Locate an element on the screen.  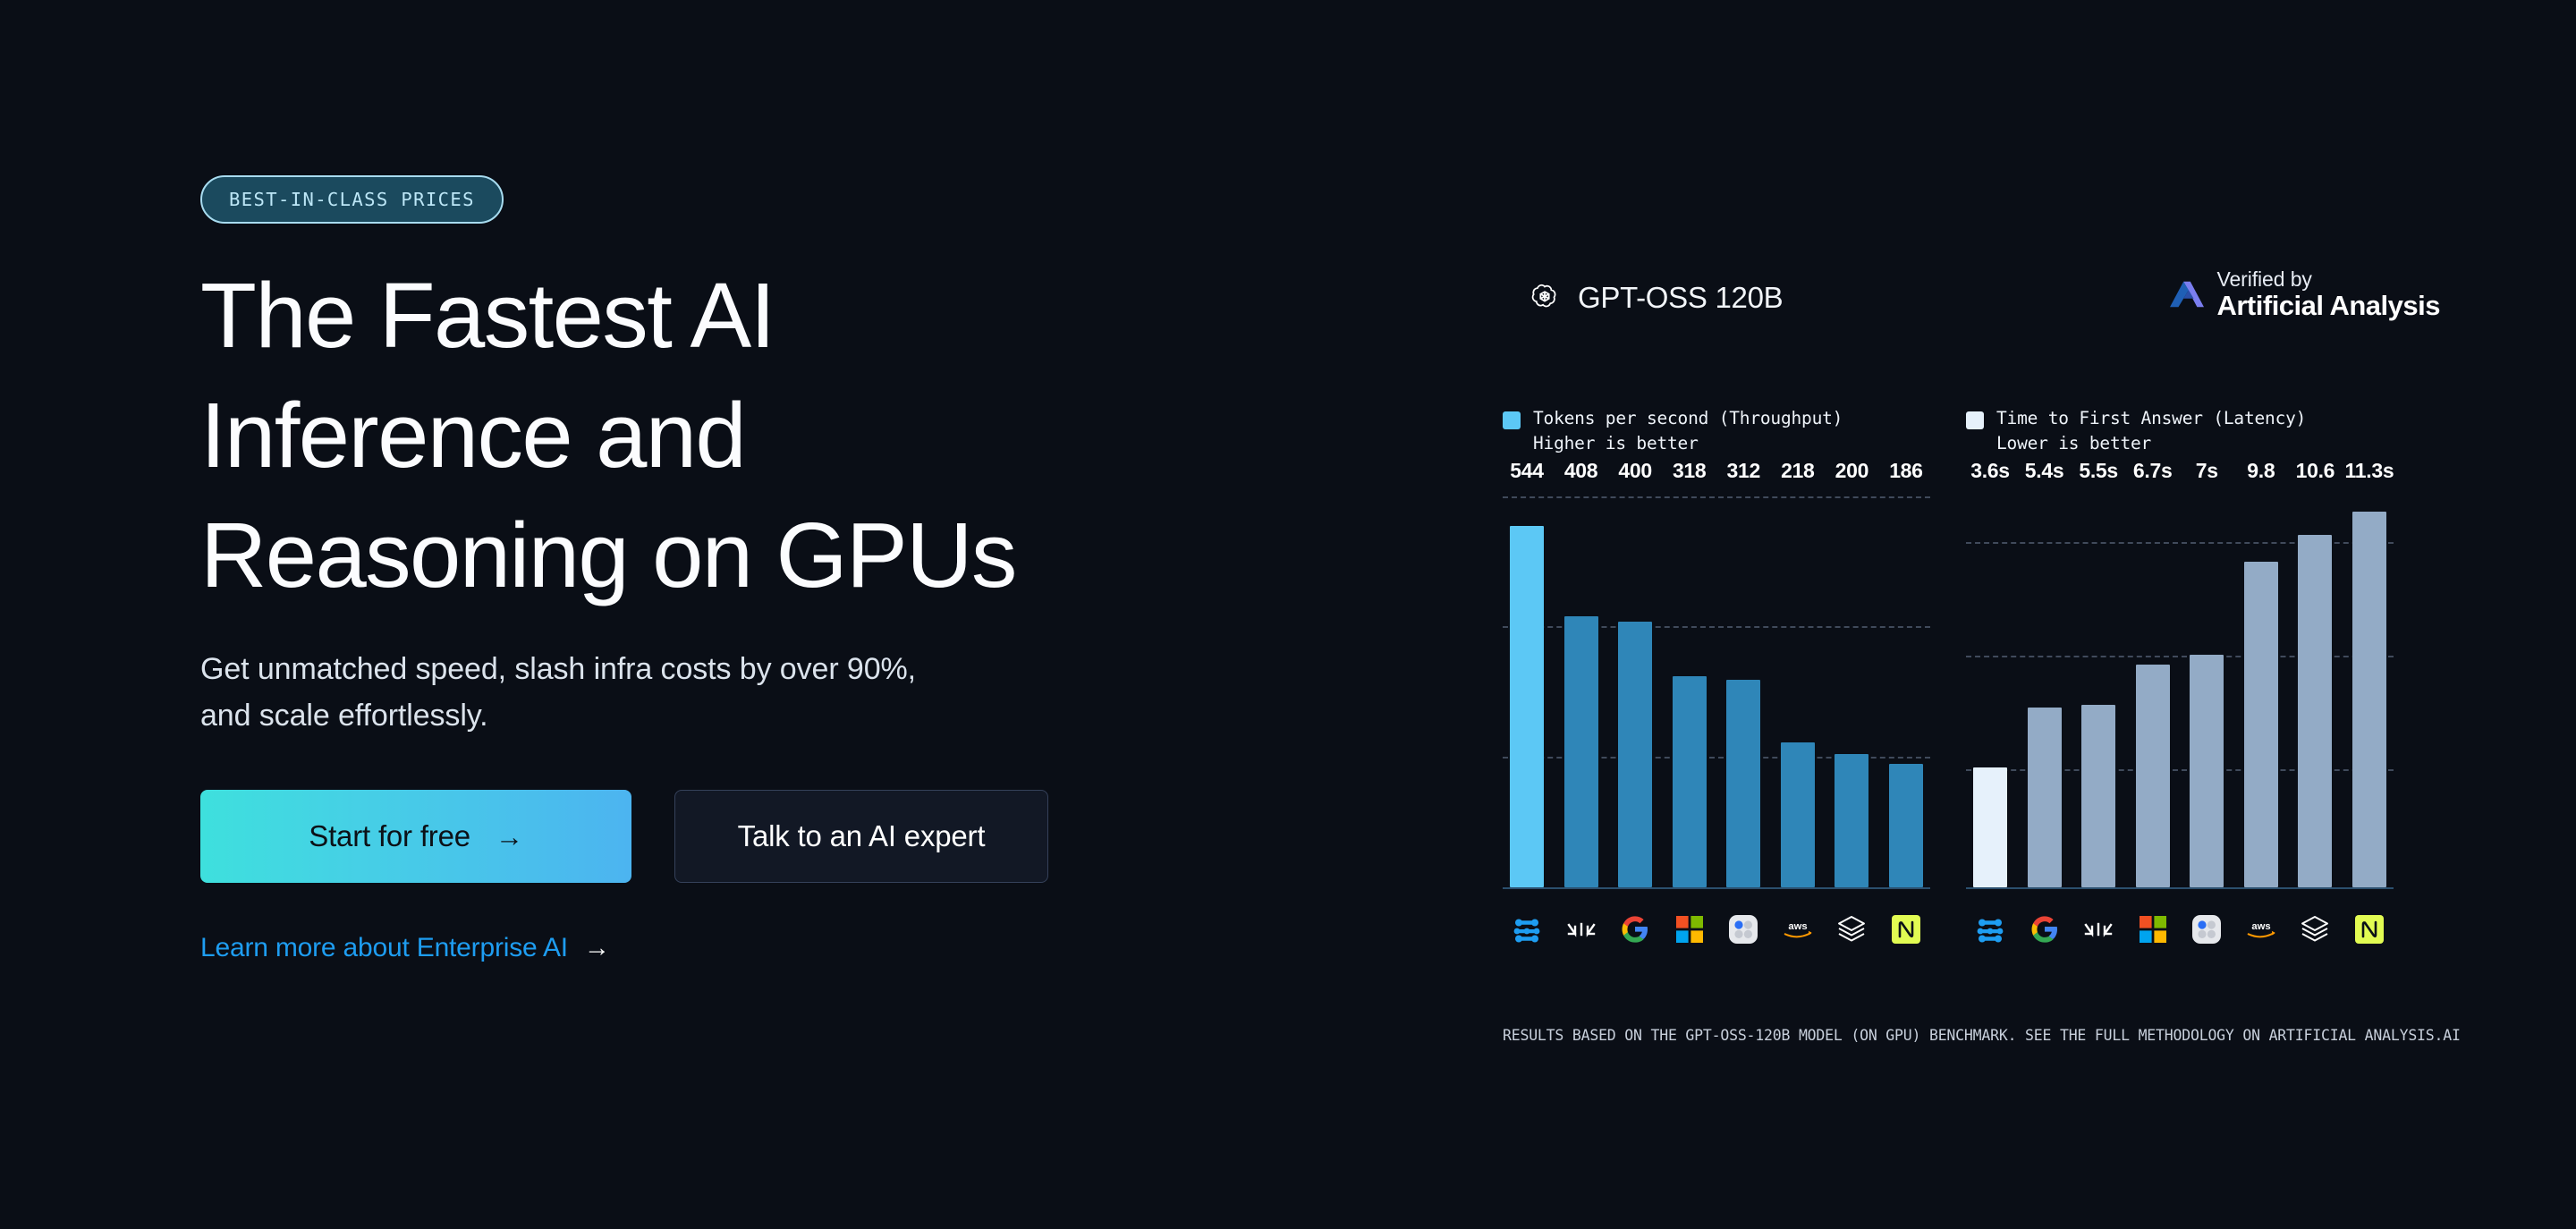
bar-value-label: 544 is located at coordinates (1527, 470).